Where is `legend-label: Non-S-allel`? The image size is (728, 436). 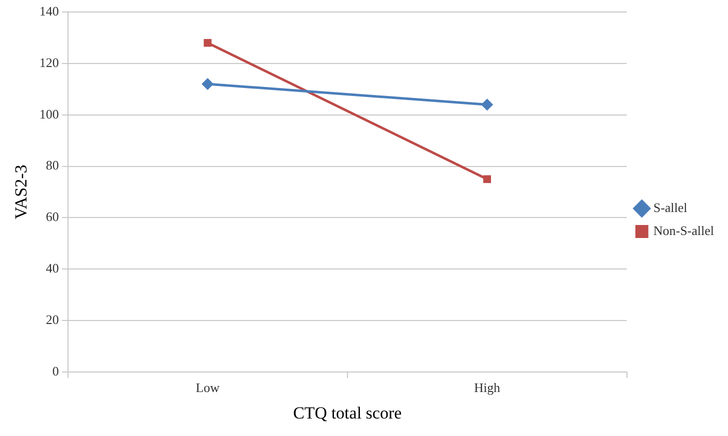 legend-label: Non-S-allel is located at coordinates (683, 230).